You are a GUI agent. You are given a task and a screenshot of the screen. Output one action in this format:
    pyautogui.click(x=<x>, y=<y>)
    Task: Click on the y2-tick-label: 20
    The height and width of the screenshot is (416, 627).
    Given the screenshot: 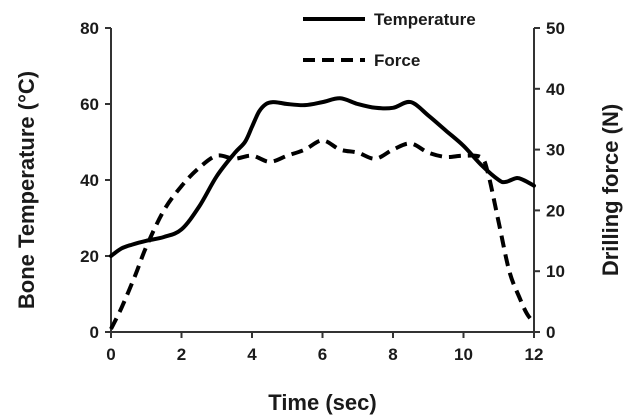 What is the action you would take?
    pyautogui.click(x=555, y=210)
    